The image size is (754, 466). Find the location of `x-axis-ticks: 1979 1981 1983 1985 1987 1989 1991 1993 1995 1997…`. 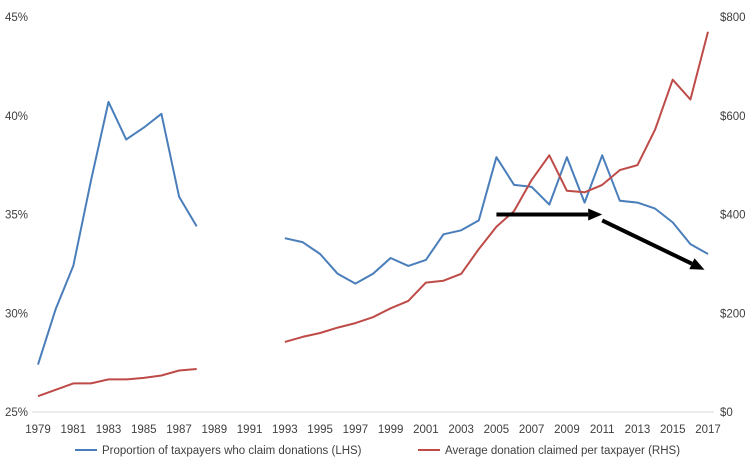

x-axis-ticks: 1979 1981 1983 1985 1987 1989 1991 1993 1995 1997… is located at coordinates (373, 430).